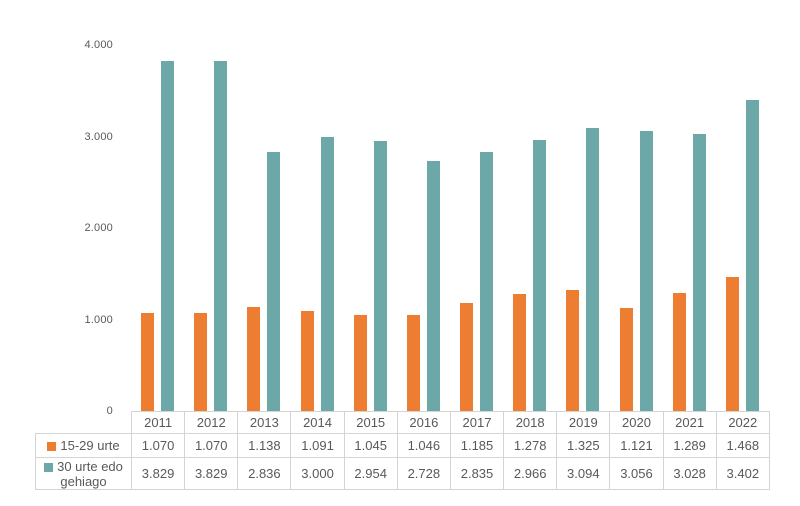 The image size is (800, 506). What do you see at coordinates (317, 228) in the screenshot?
I see `category-group-2014` at bounding box center [317, 228].